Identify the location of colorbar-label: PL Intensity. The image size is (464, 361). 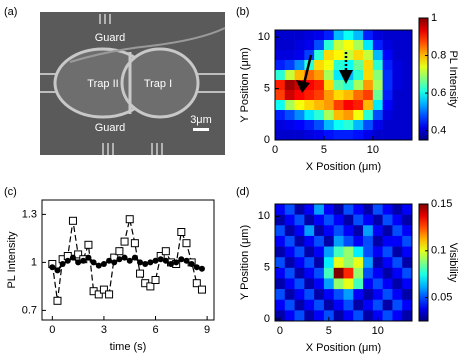
(453, 79).